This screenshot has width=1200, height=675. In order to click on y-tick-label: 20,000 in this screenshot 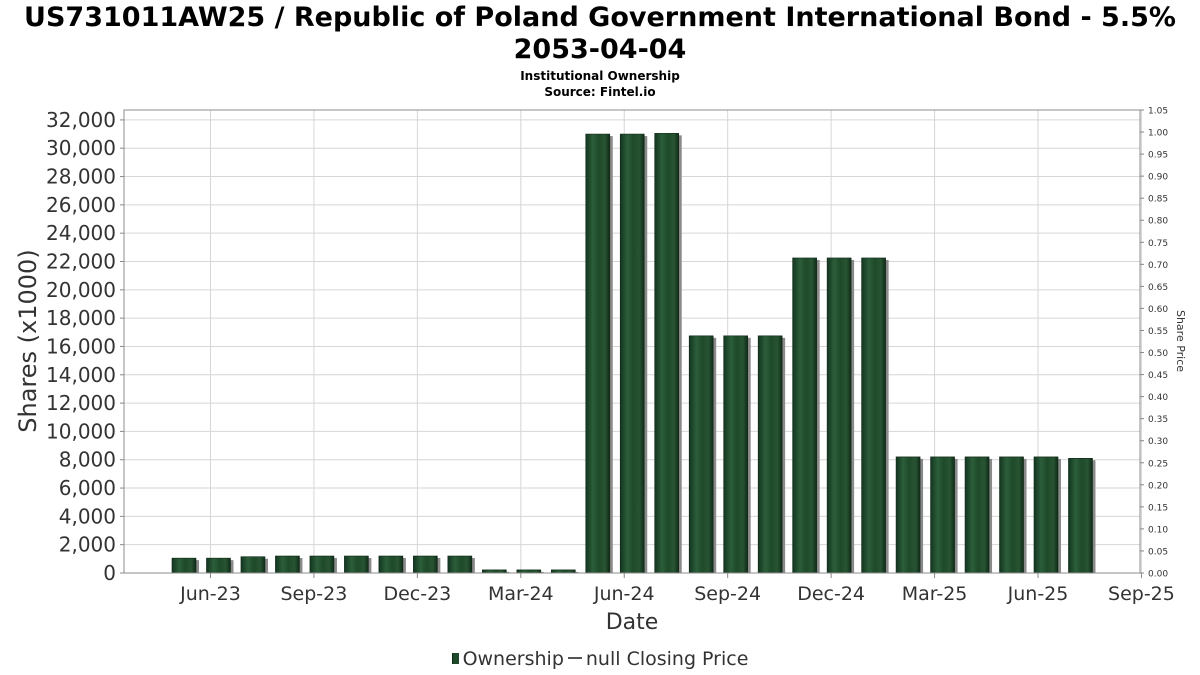, I will do `click(81, 290)`.